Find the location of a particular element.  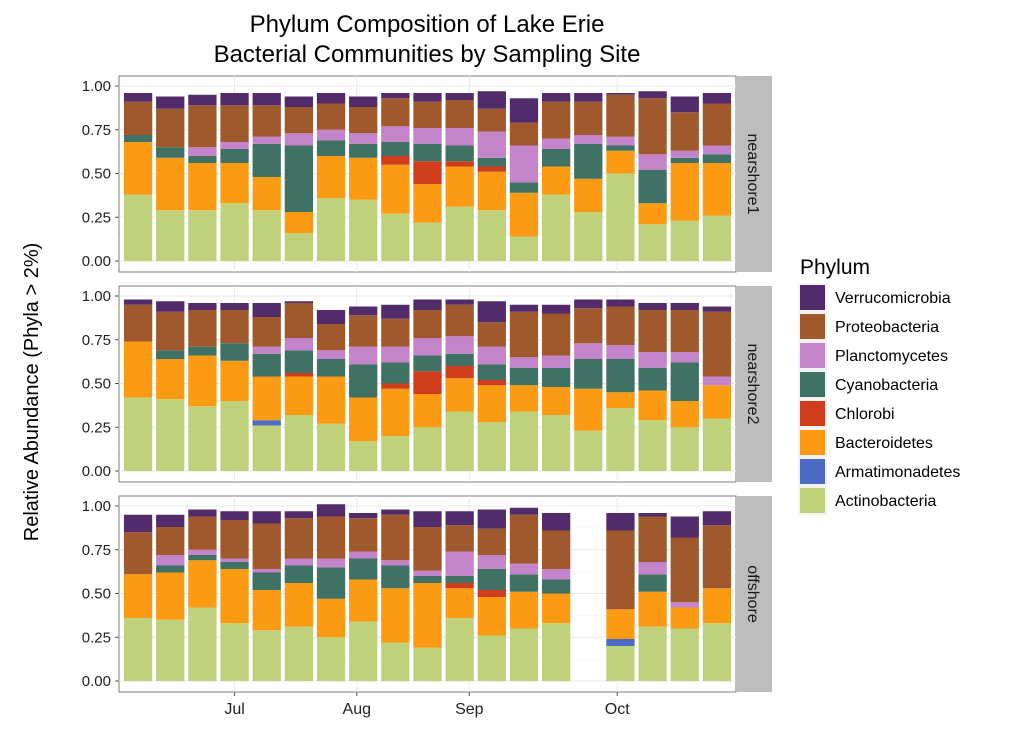

legend-label: Chlorobi is located at coordinates (865, 414).